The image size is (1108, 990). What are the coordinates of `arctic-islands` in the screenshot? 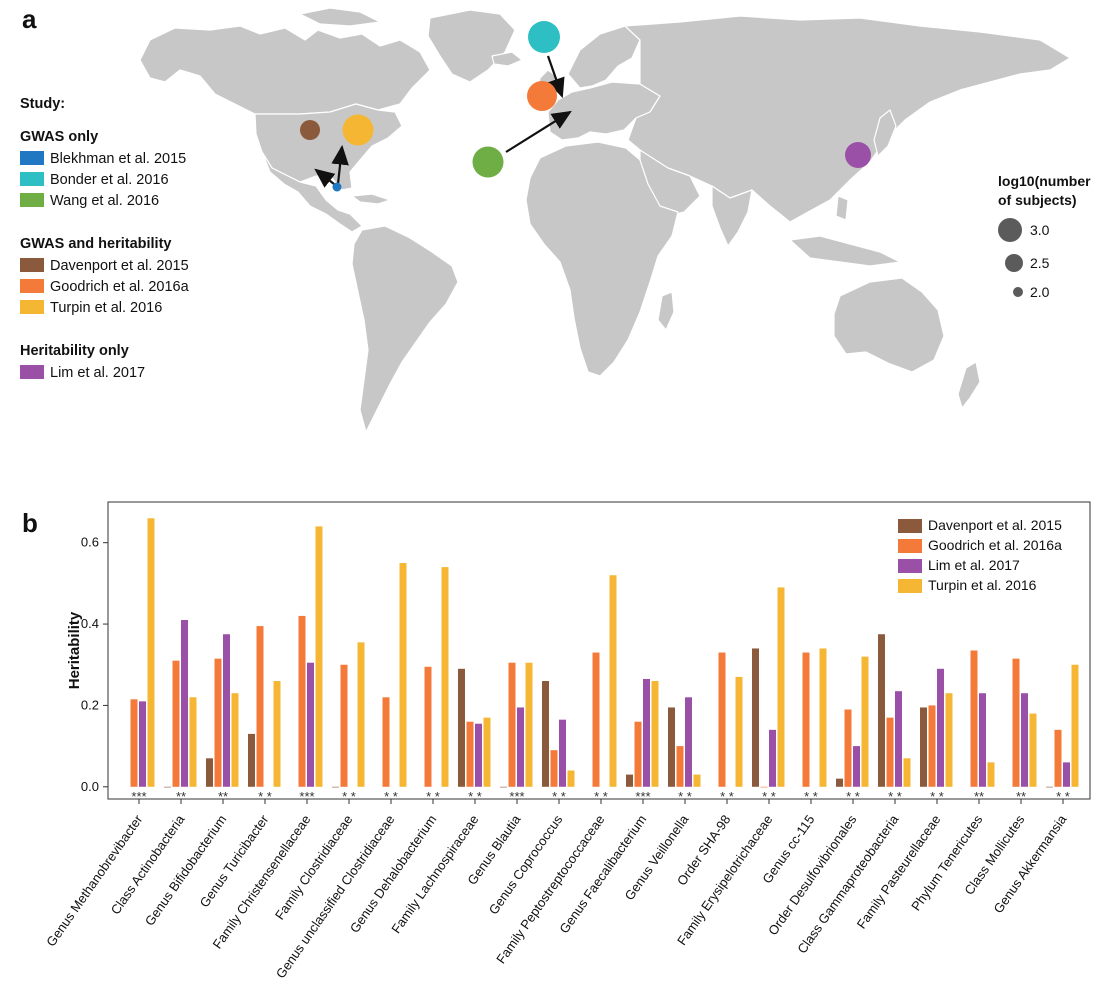 It's located at (340, 17).